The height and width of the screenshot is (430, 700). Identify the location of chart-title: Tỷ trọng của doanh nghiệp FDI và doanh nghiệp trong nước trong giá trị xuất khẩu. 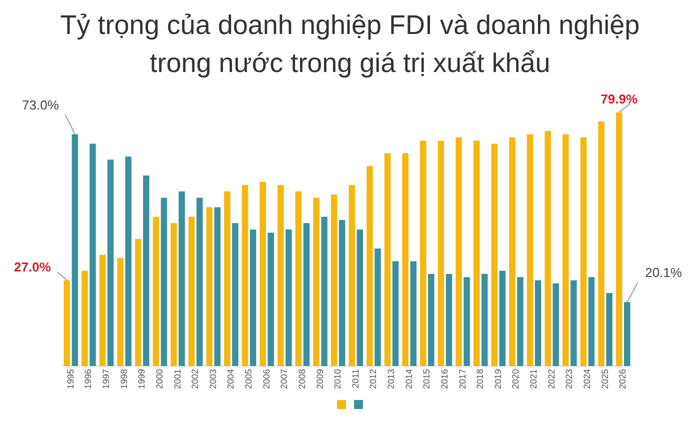
(350, 44).